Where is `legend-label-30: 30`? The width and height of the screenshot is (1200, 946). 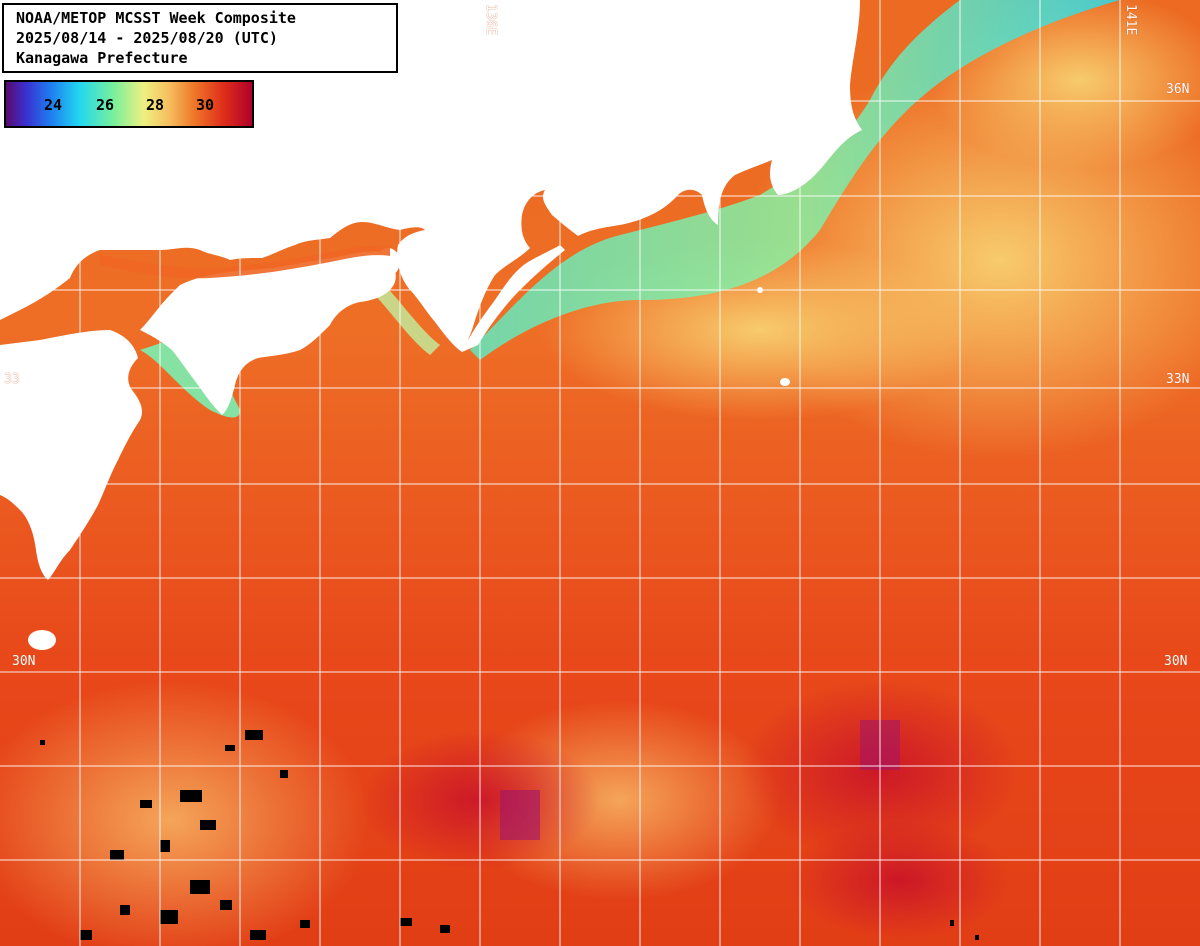
legend-label-30: 30 is located at coordinates (205, 105).